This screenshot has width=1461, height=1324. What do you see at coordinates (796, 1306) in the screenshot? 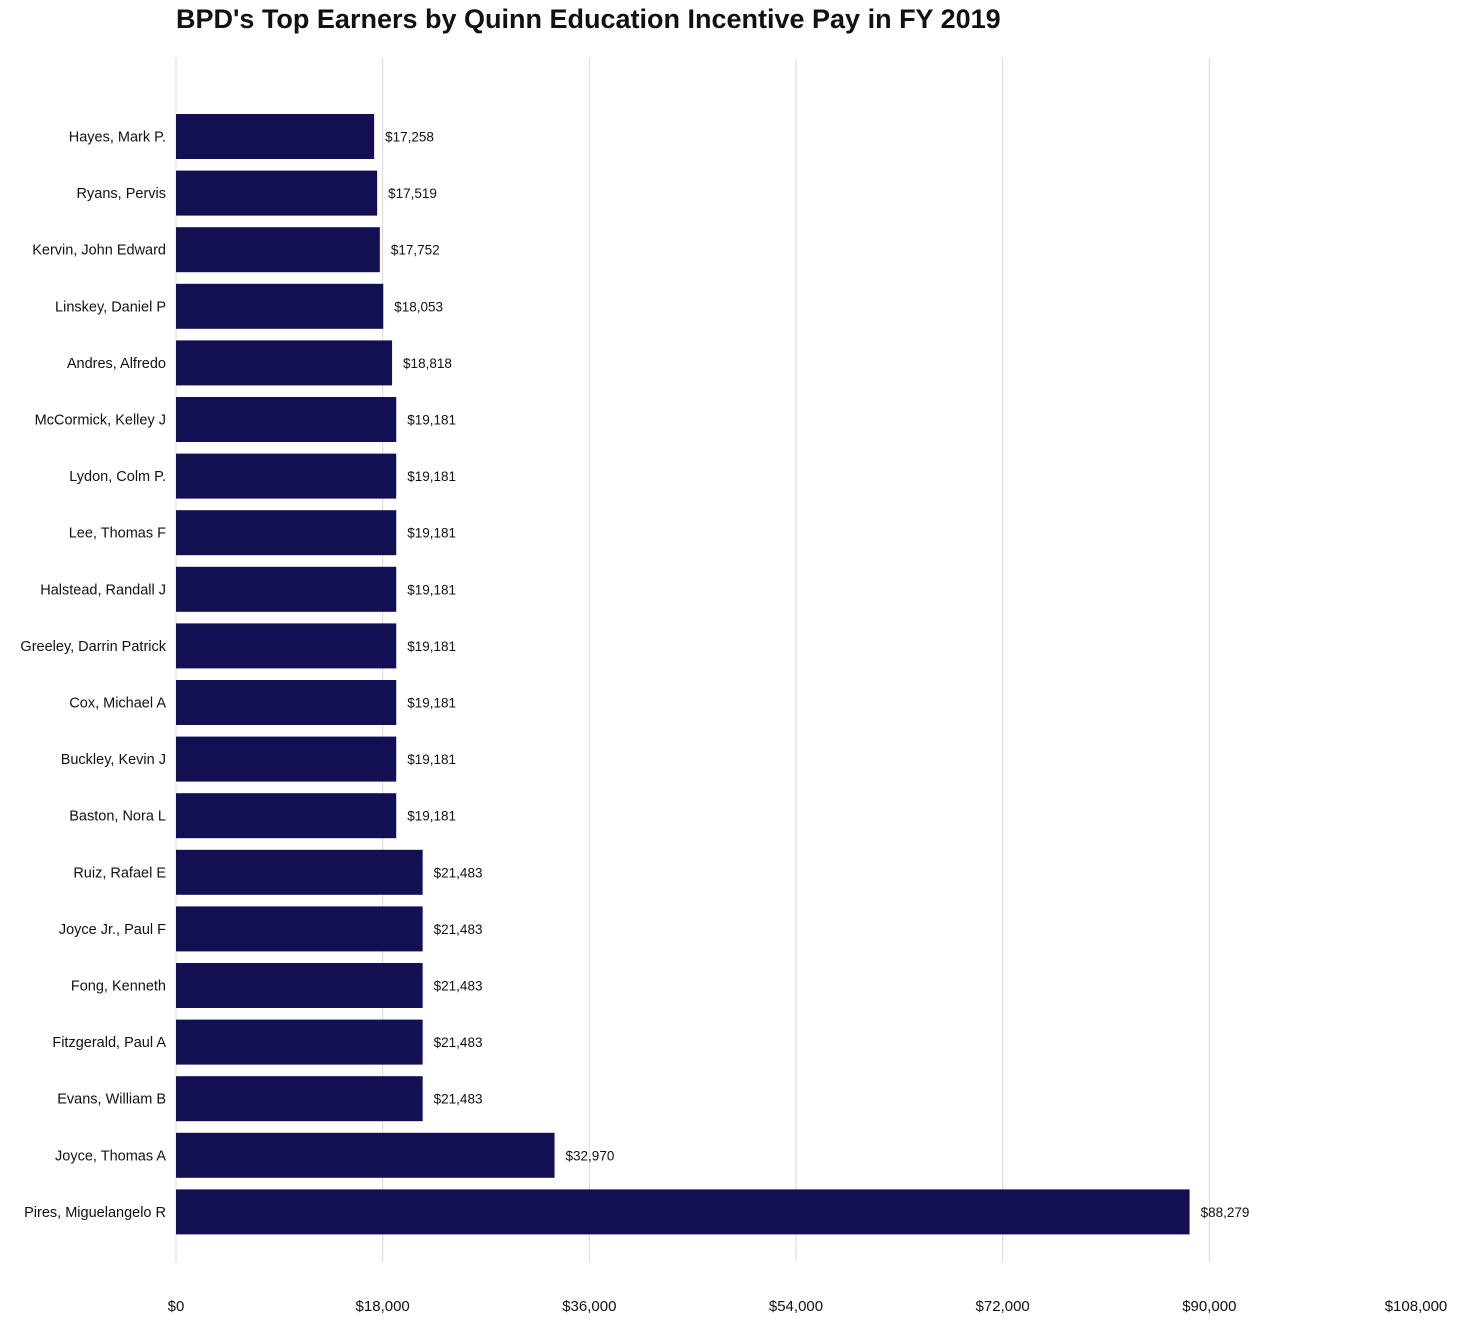
I see `x-tick-label: $54,000` at bounding box center [796, 1306].